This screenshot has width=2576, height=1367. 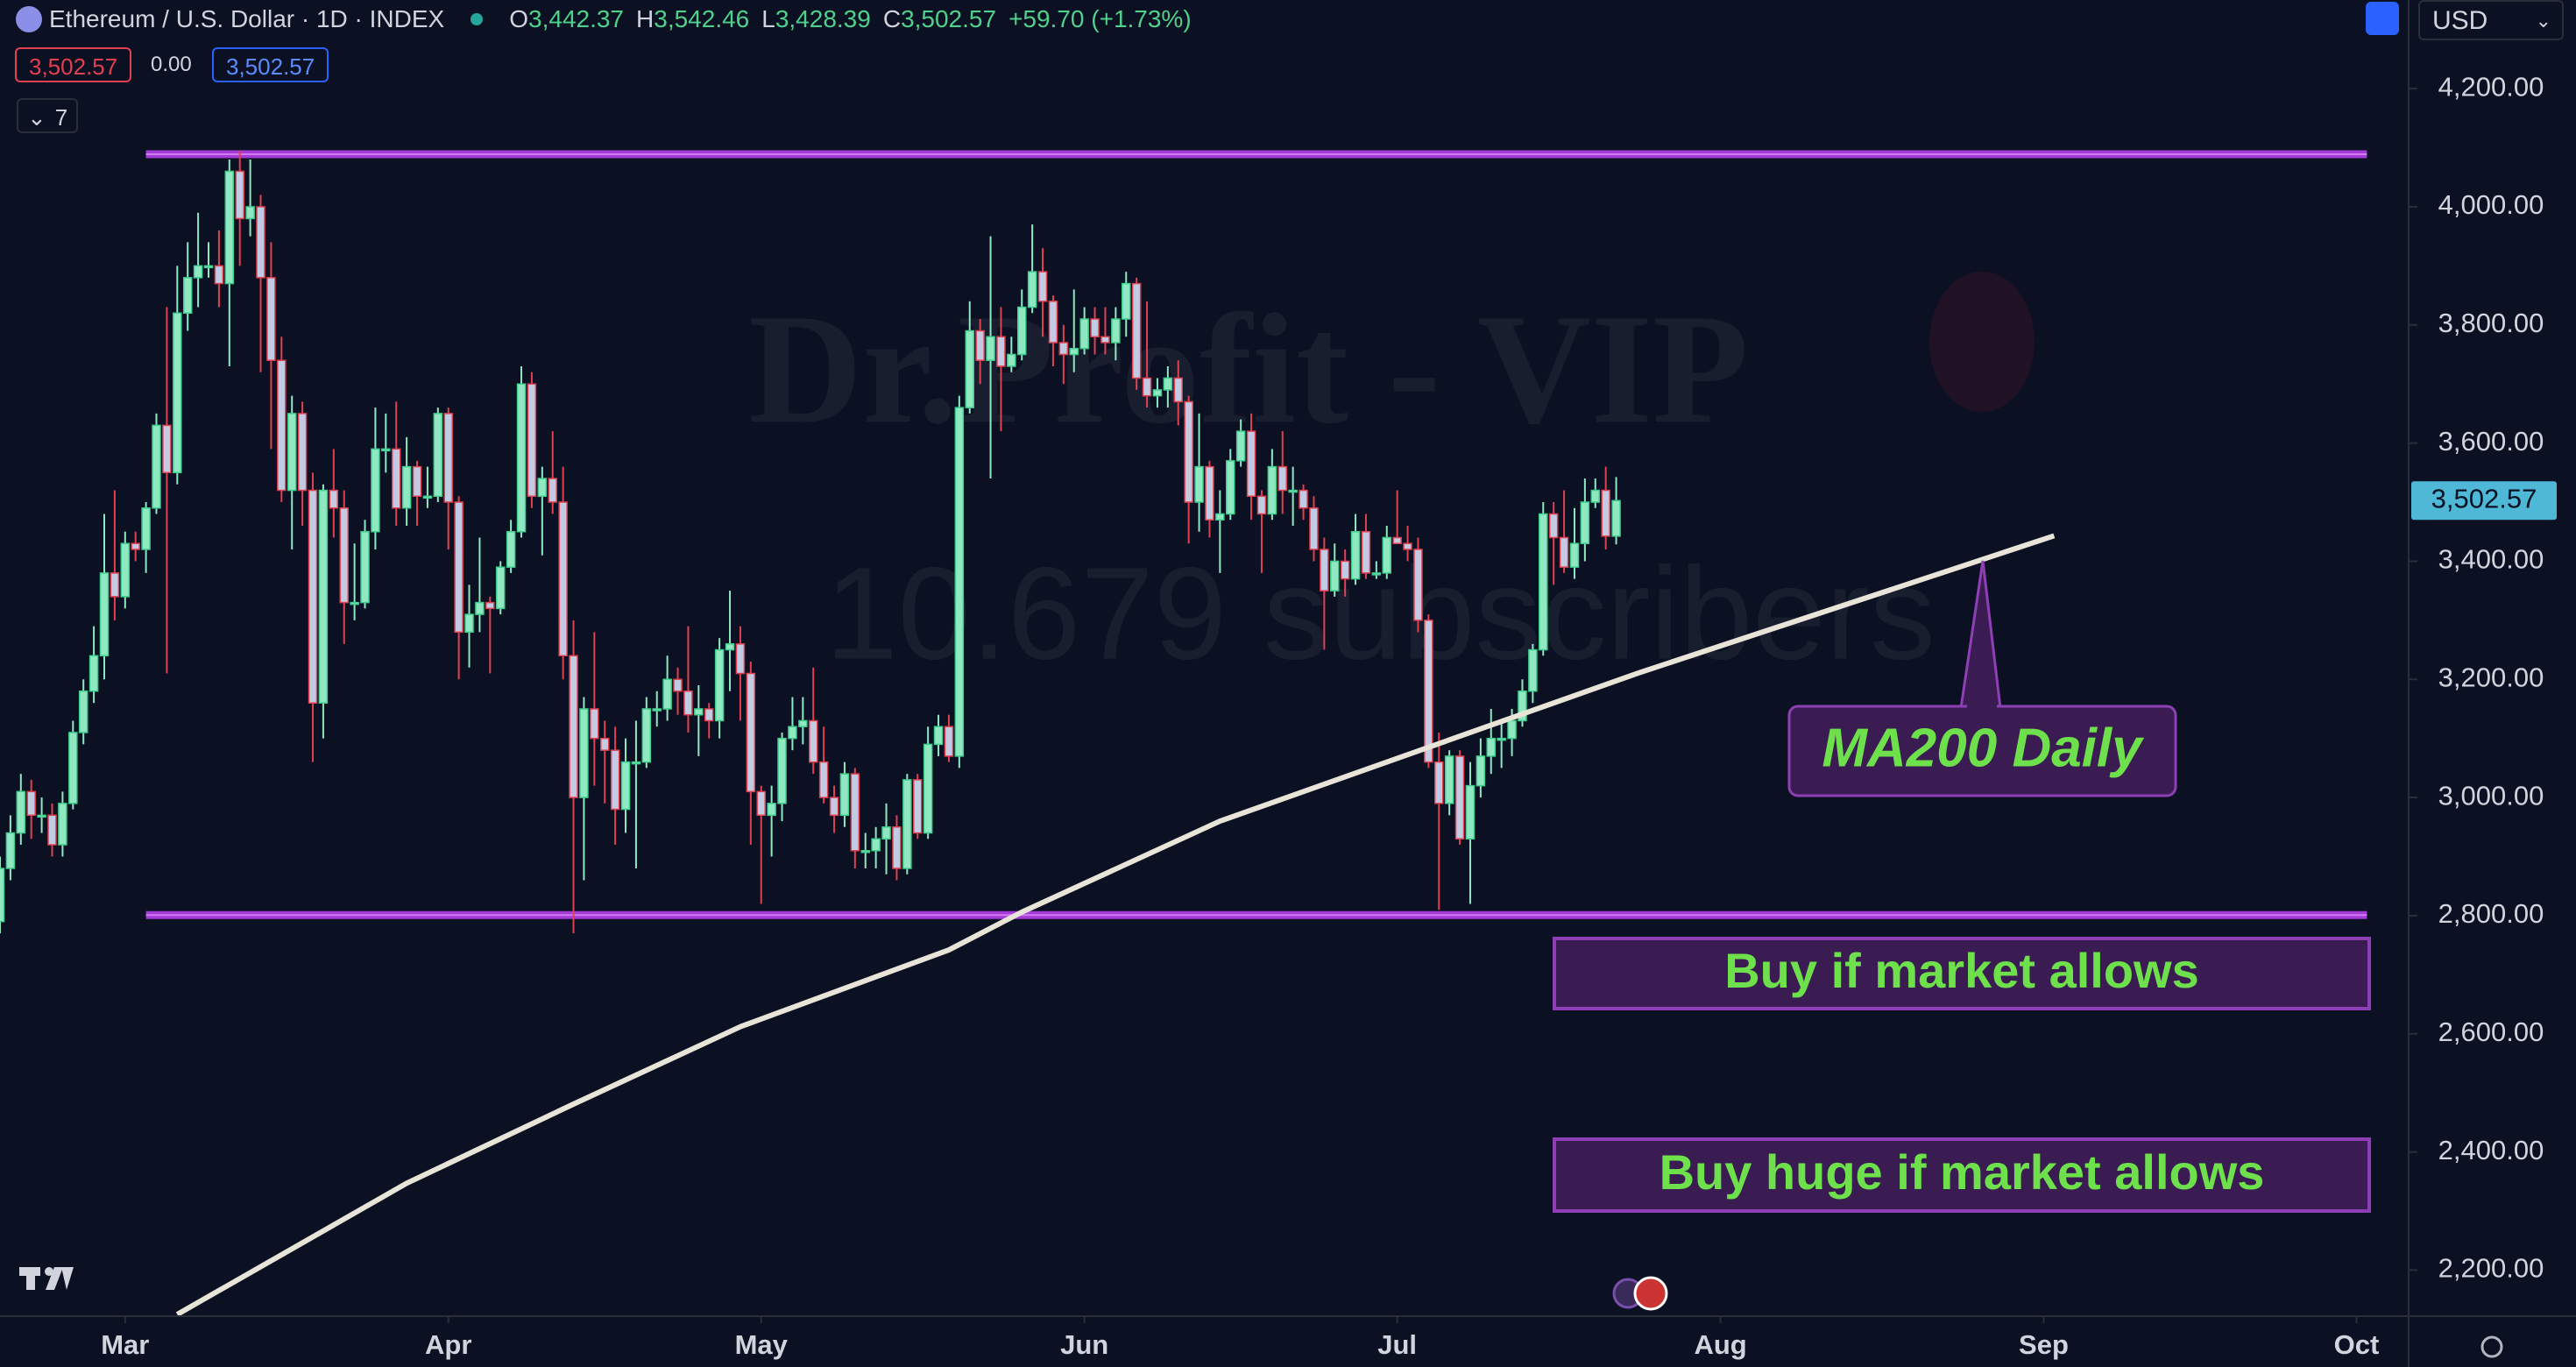 I want to click on x-tick-label: May, so click(x=762, y=1345).